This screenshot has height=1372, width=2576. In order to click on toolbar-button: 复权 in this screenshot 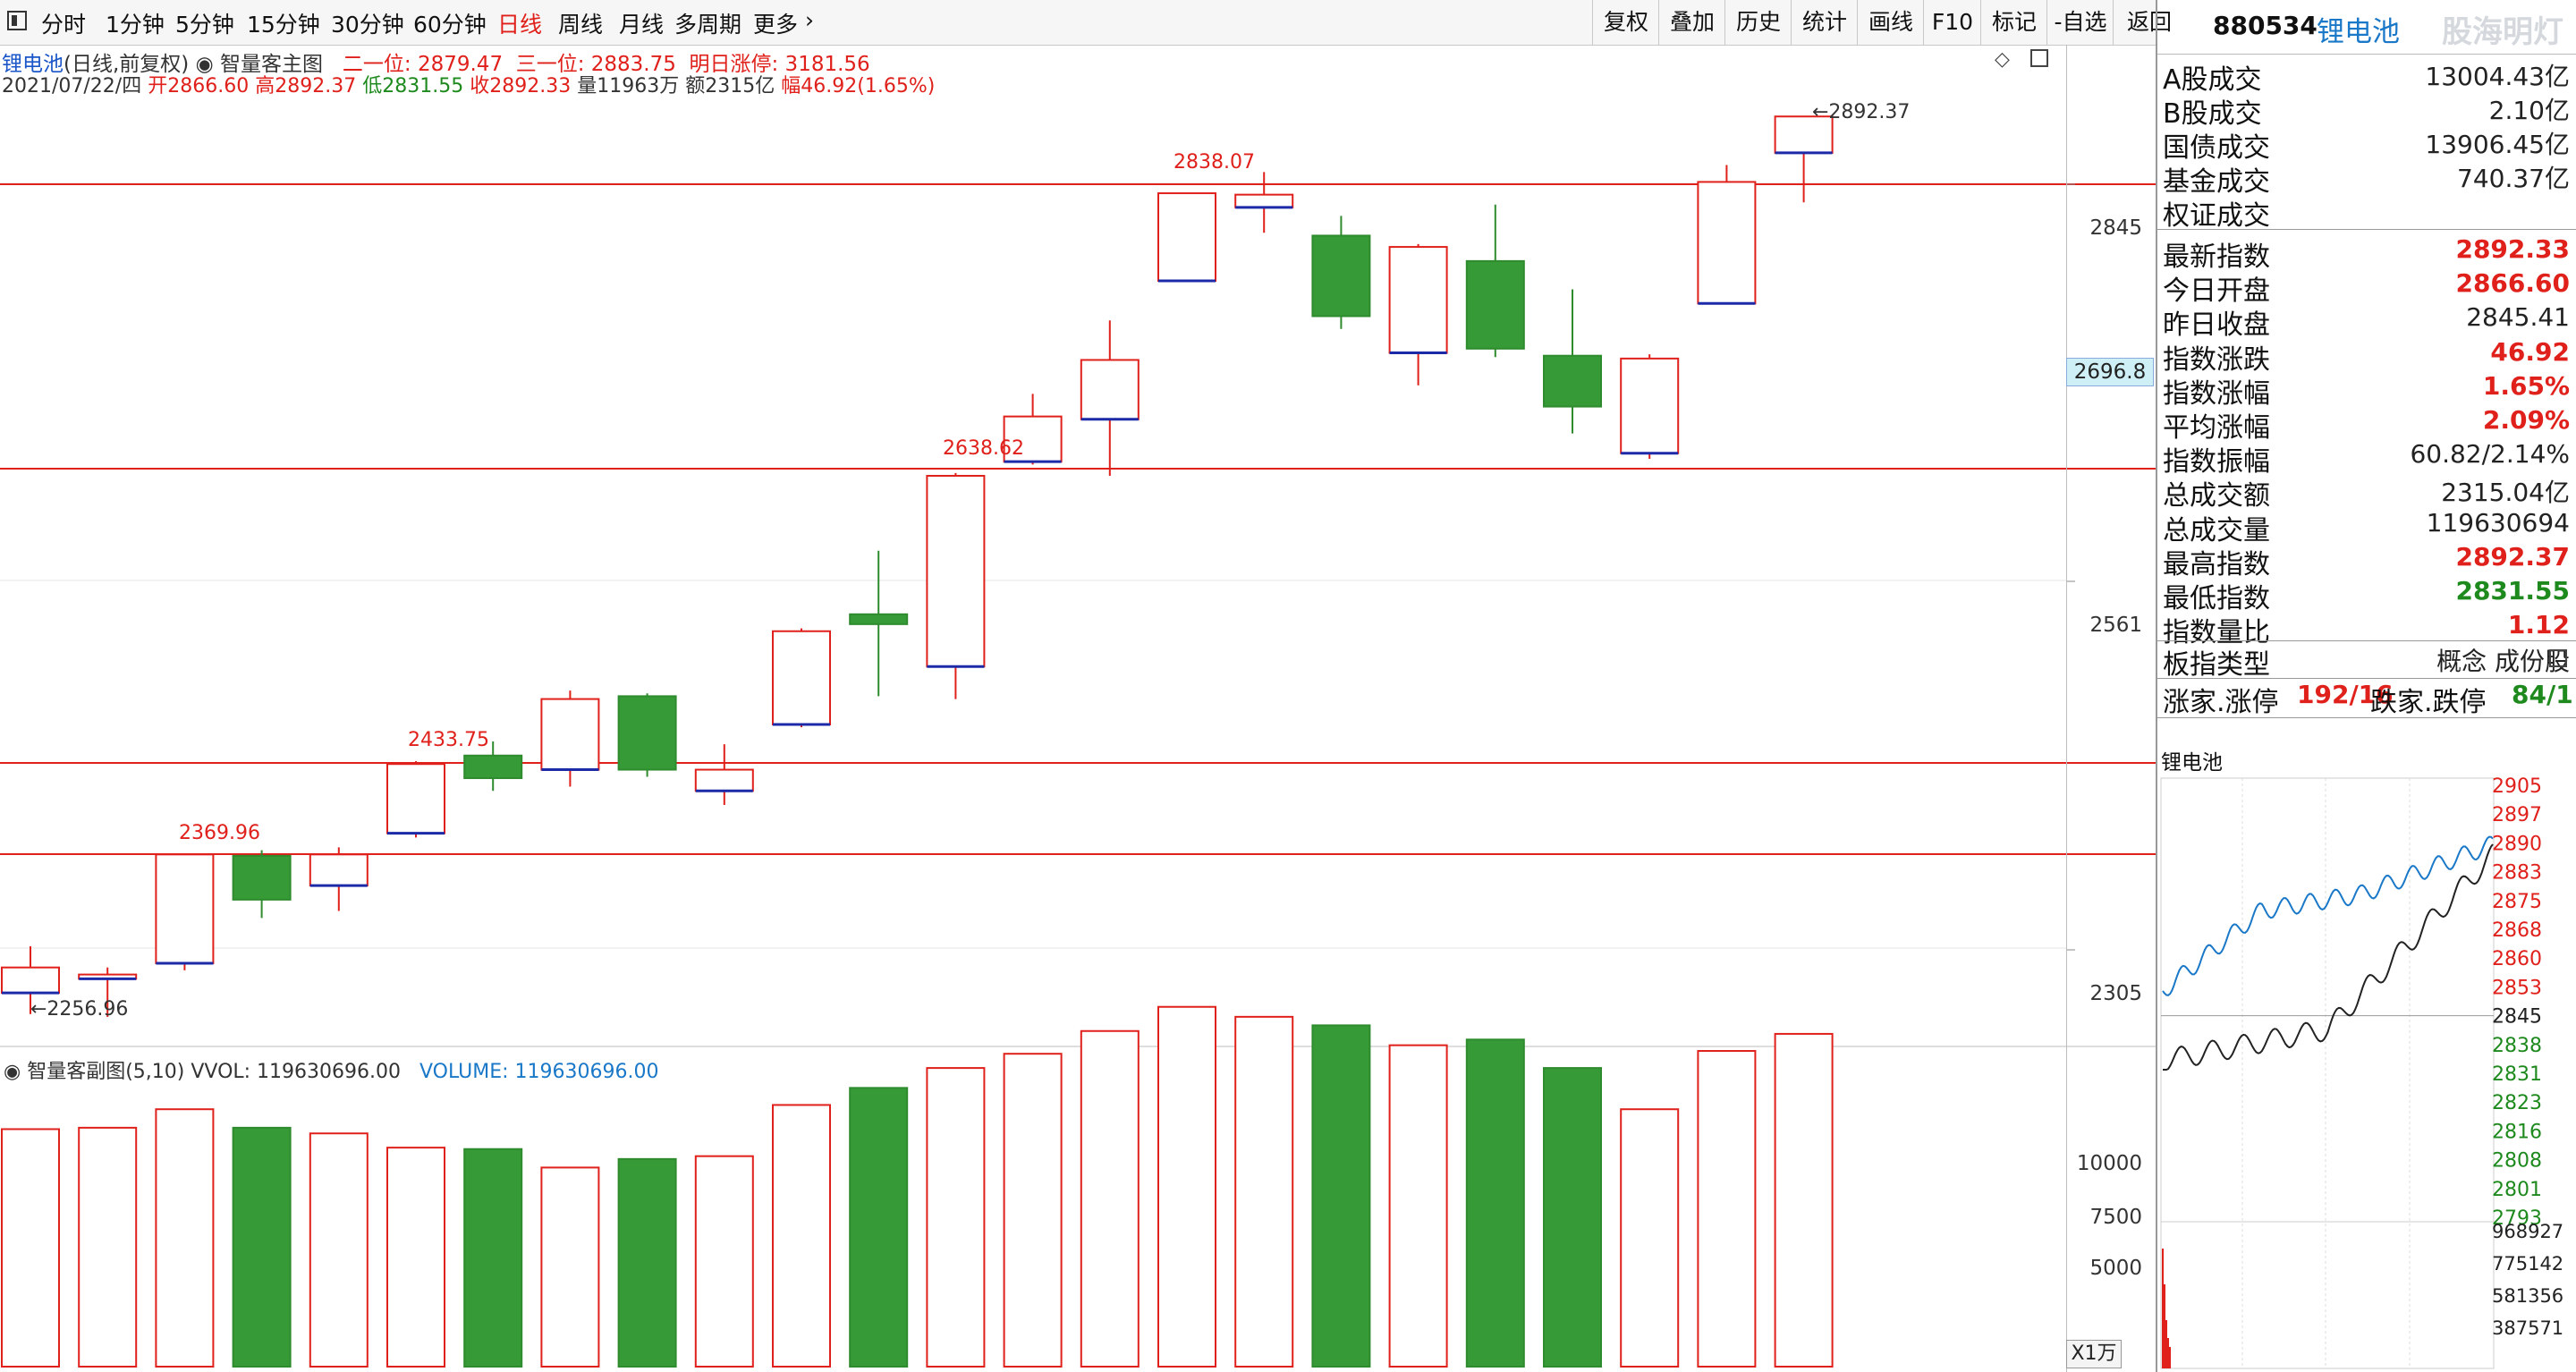, I will do `click(1625, 22)`.